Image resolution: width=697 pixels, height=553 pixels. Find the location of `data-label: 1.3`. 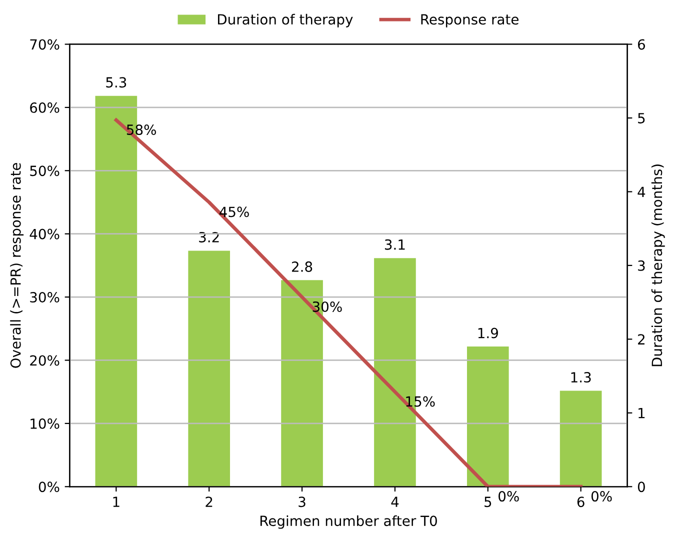

data-label: 1.3 is located at coordinates (581, 377).